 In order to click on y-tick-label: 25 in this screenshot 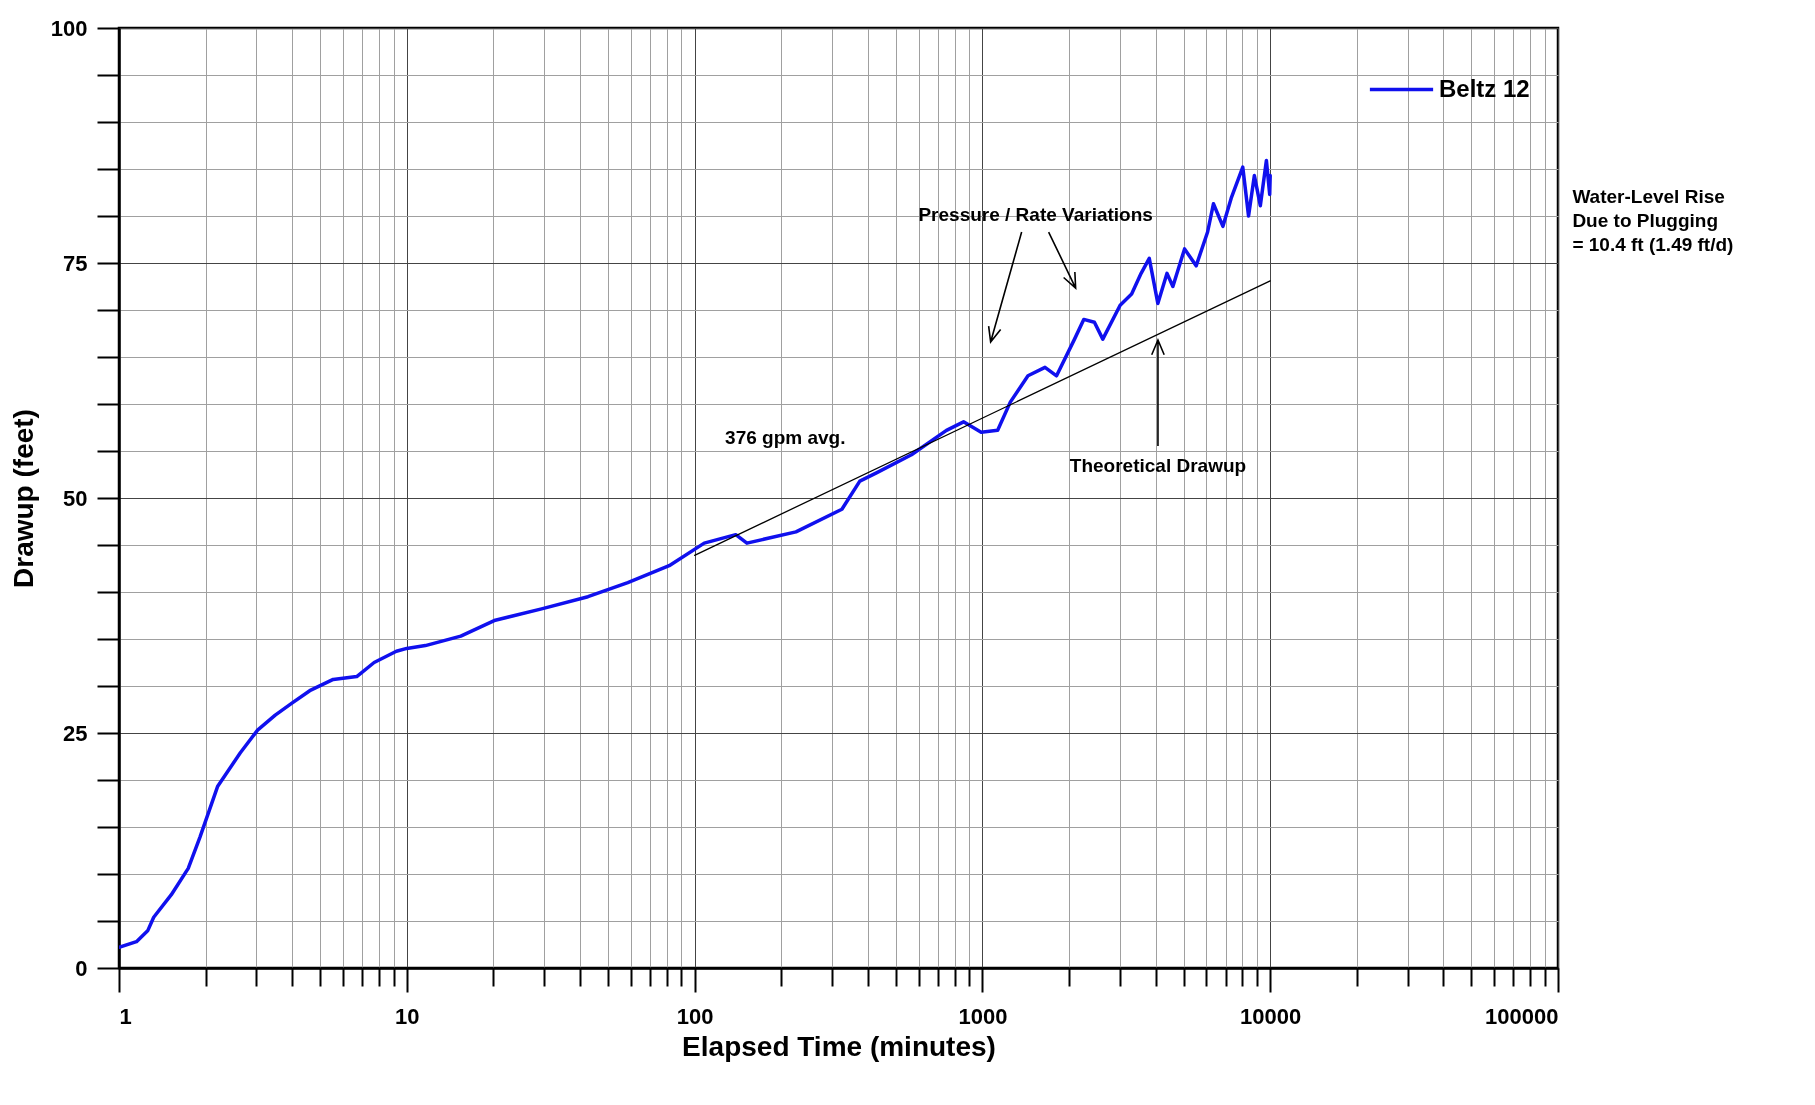, I will do `click(75, 733)`.